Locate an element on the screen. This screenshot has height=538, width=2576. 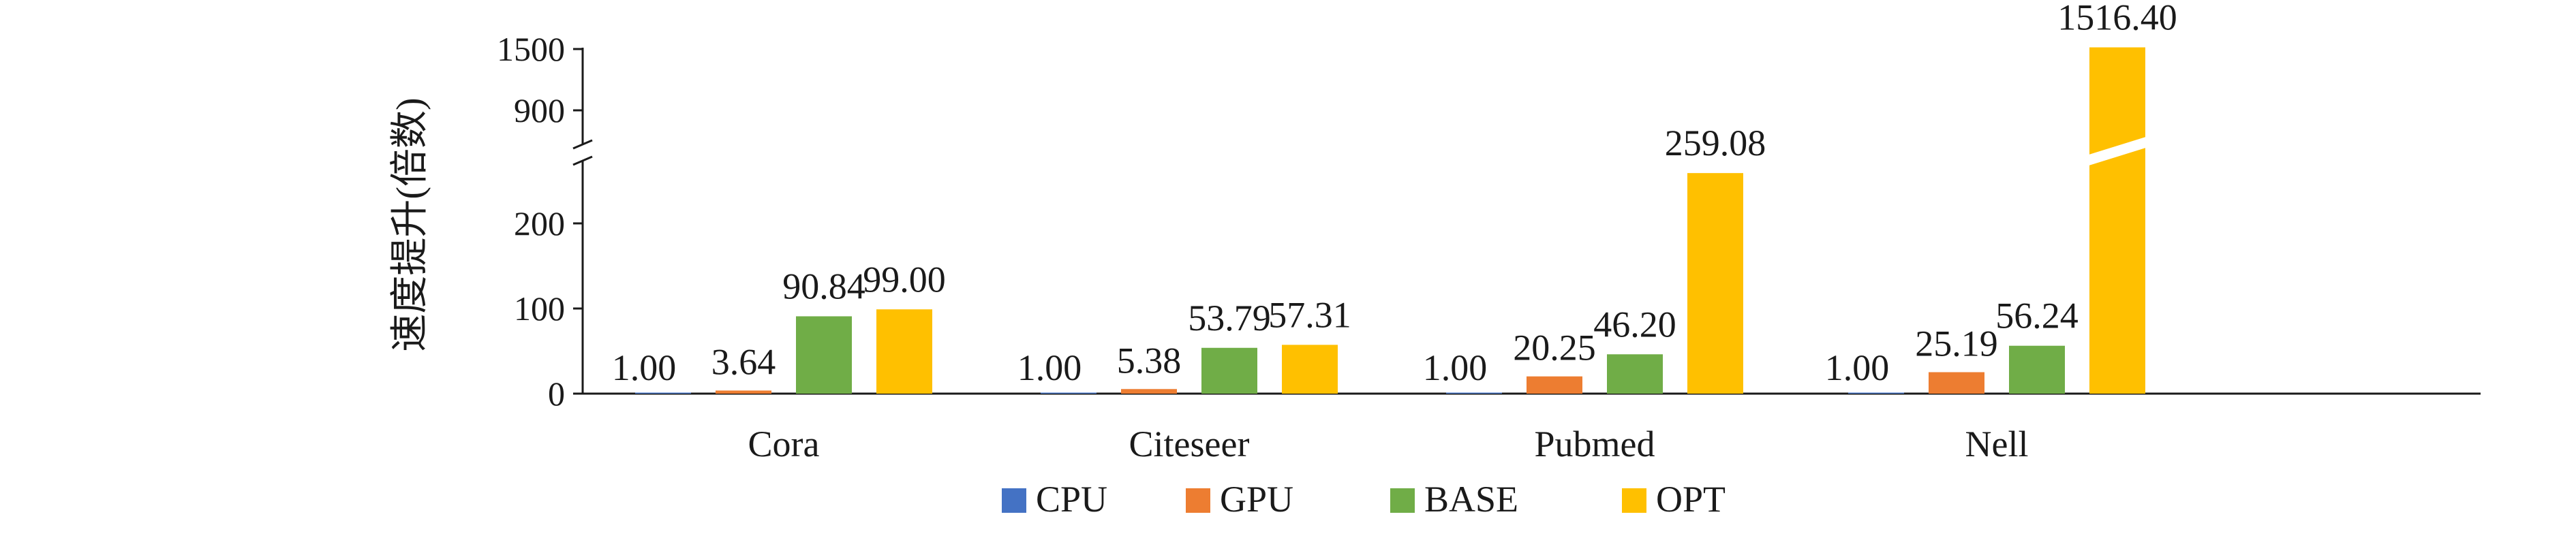
legend-label-cpu: CPU is located at coordinates (1071, 499).